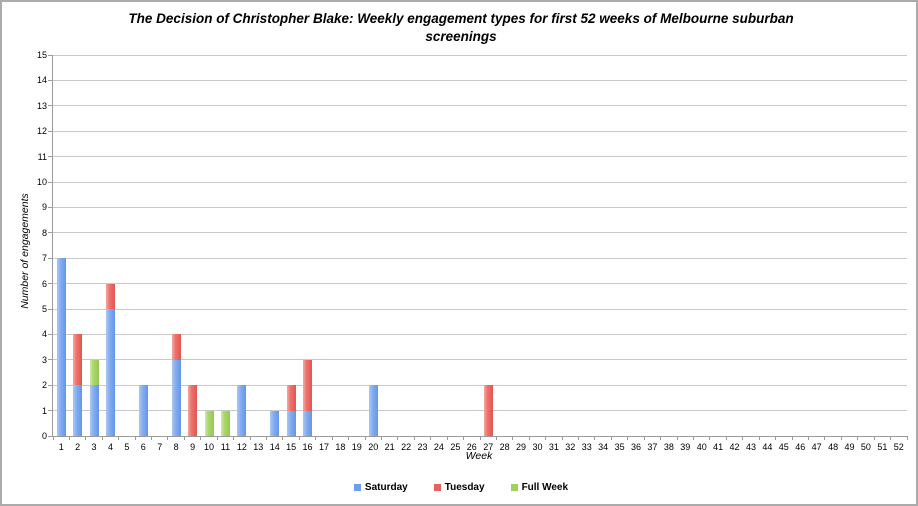 The image size is (918, 506). I want to click on x-axis-label-25: 25, so click(455, 447).